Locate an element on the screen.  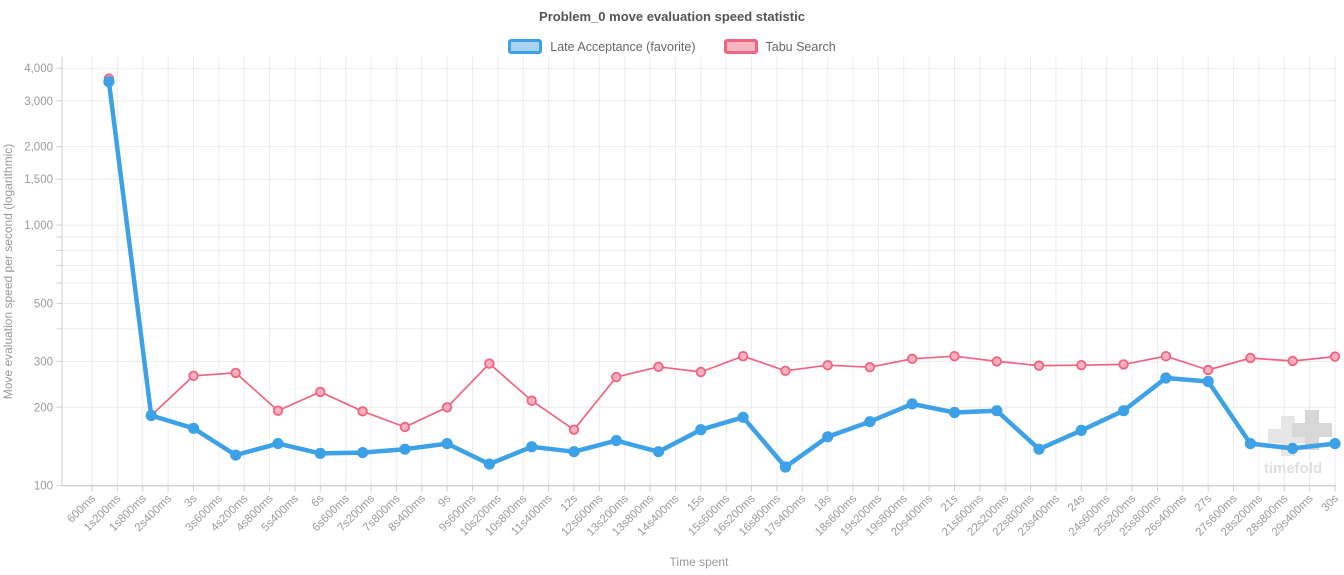
legend-swatch-tabu-search is located at coordinates (740, 46).